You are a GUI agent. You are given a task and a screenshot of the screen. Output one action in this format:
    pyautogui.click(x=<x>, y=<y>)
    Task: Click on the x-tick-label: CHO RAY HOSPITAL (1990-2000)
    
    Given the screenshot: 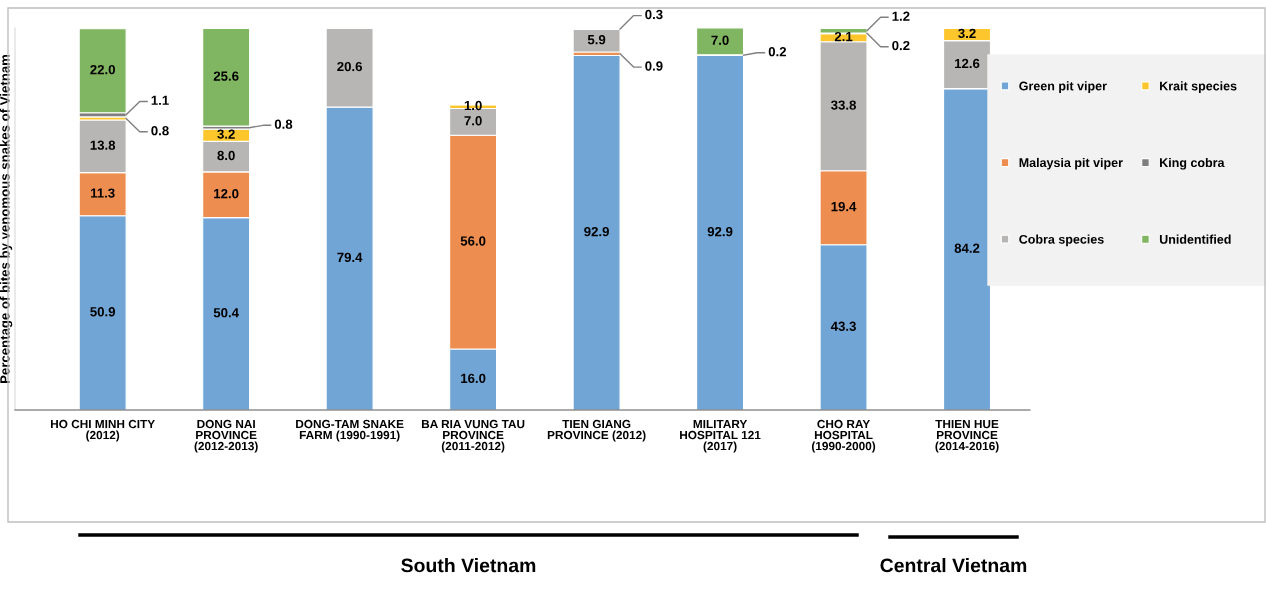 What is the action you would take?
    pyautogui.click(x=843, y=436)
    